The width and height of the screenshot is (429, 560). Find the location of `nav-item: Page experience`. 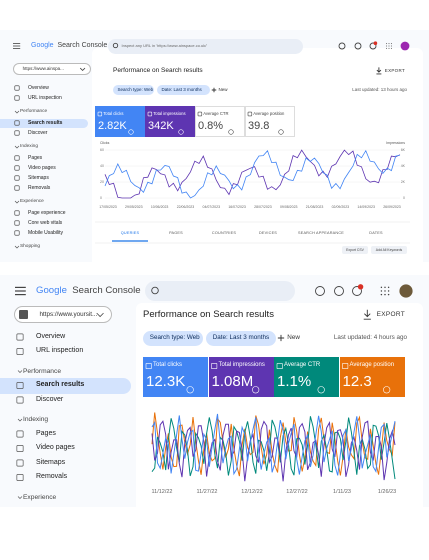

nav-item: Page experience is located at coordinates (47, 213).